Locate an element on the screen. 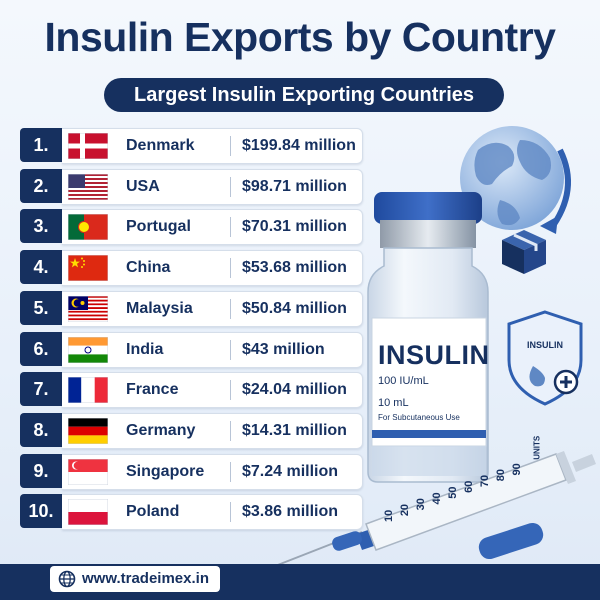 This screenshot has width=600, height=600. table-row: 7. France $24.04 million is located at coordinates (192, 390).